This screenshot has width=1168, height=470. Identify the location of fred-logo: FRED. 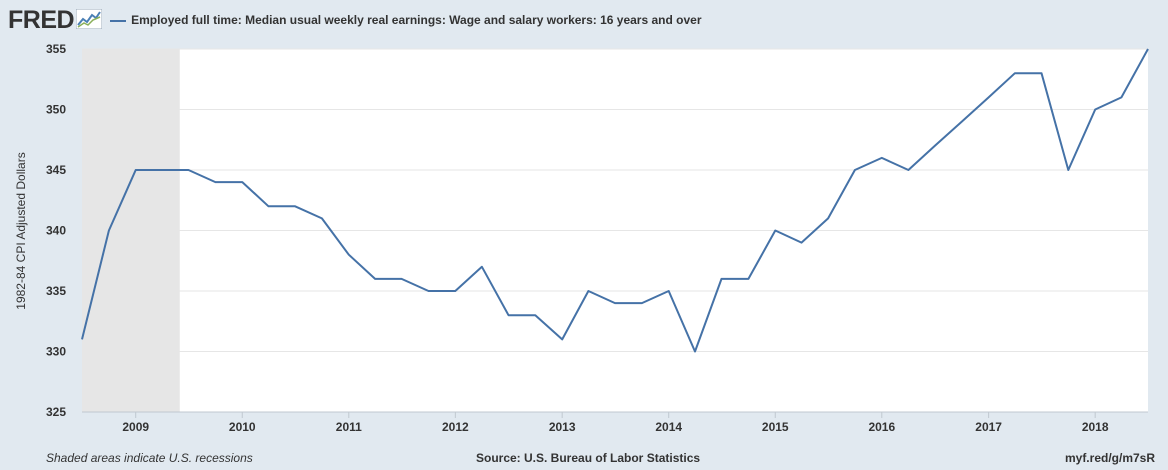
(41, 20).